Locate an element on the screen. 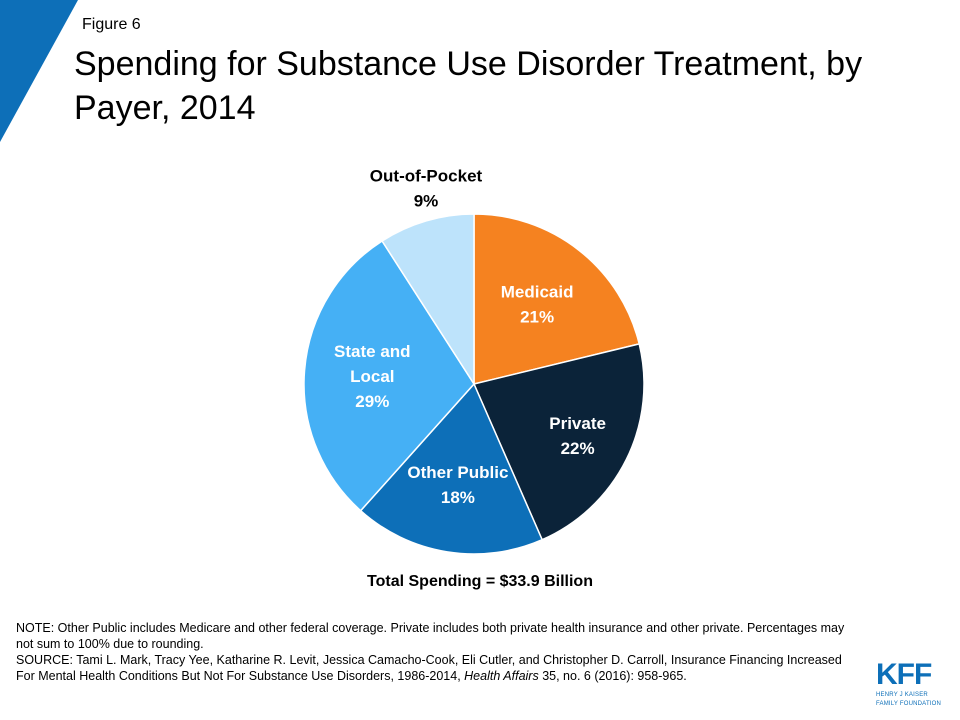 Image resolution: width=960 pixels, height=720 pixels. pie-category-label: Local is located at coordinates (372, 376).